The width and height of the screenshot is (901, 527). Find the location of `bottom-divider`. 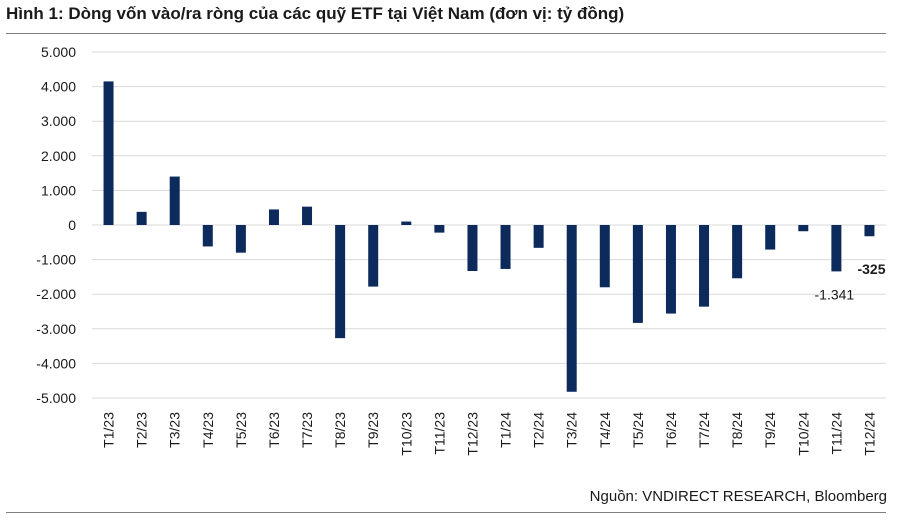

bottom-divider is located at coordinates (446, 512).